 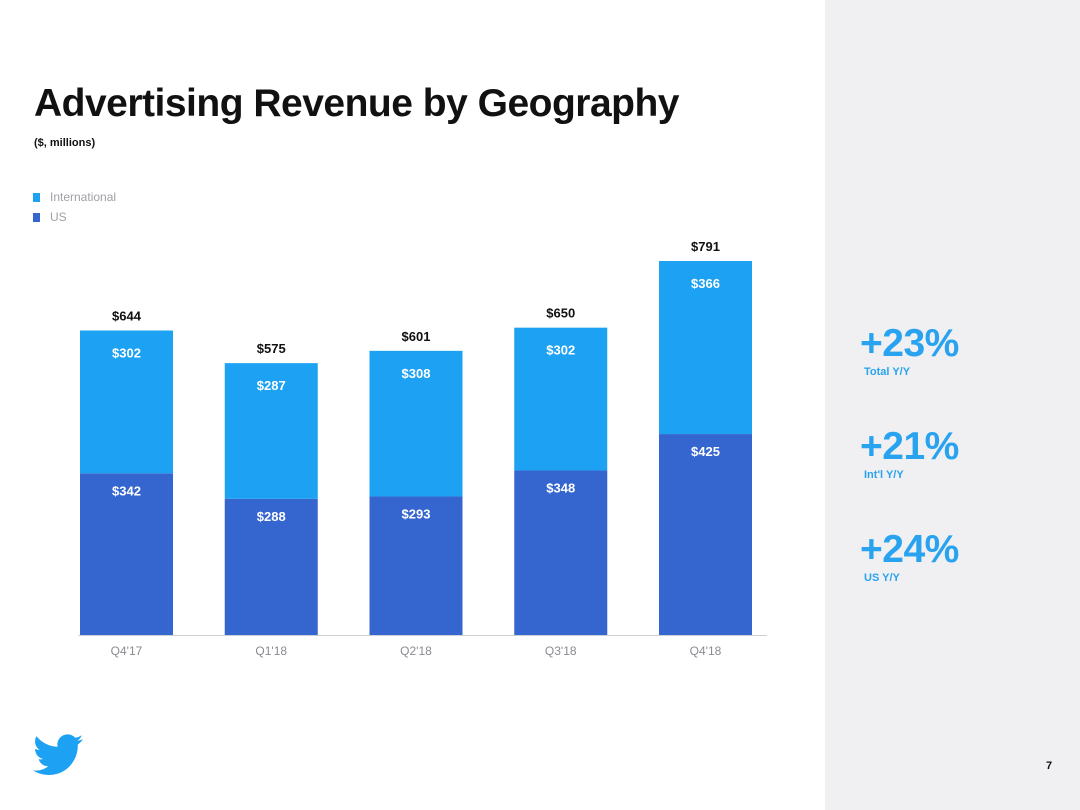 What do you see at coordinates (271, 651) in the screenshot?
I see `x-tick-label-1: Q1'18` at bounding box center [271, 651].